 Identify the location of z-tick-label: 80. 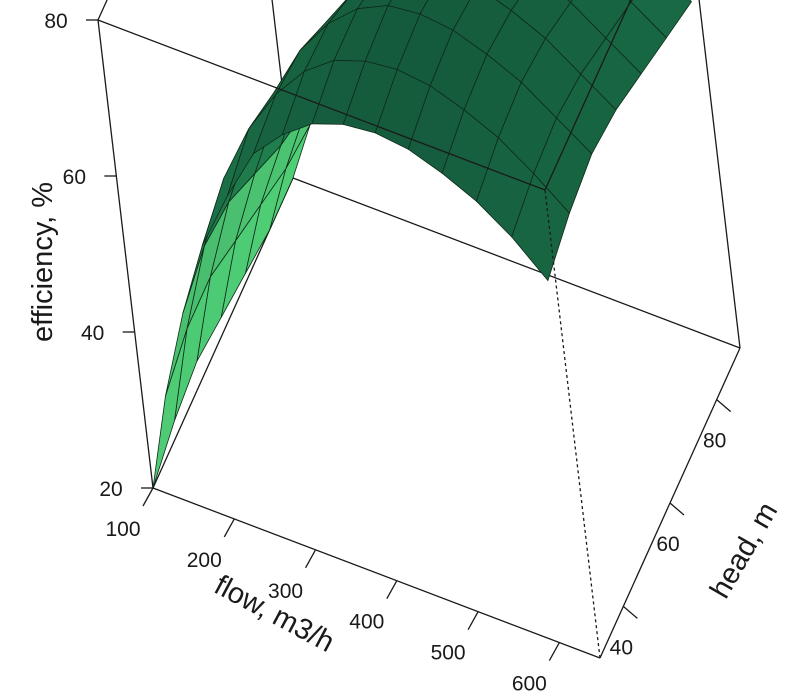
(55, 21).